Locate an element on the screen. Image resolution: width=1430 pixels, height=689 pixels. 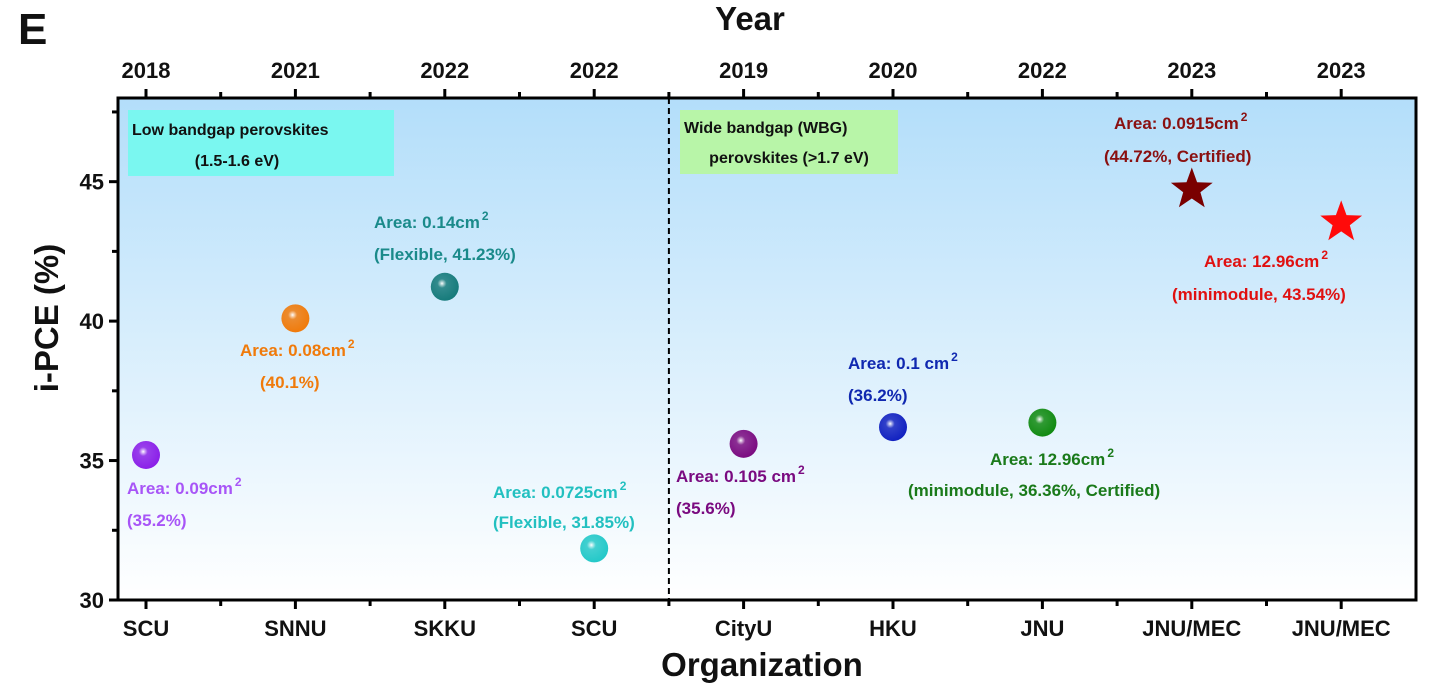
point-note-label: (35.6%) is located at coordinates (706, 508).